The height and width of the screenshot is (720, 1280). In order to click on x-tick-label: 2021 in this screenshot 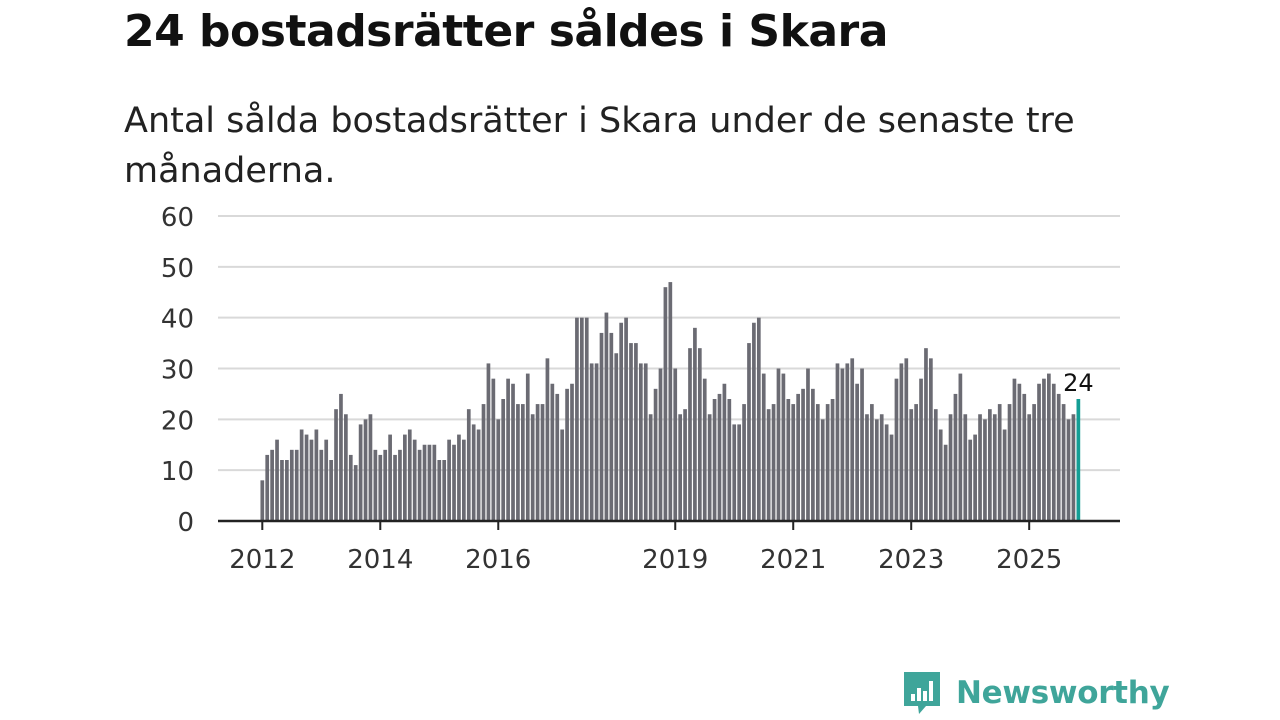, I will do `click(793, 560)`.